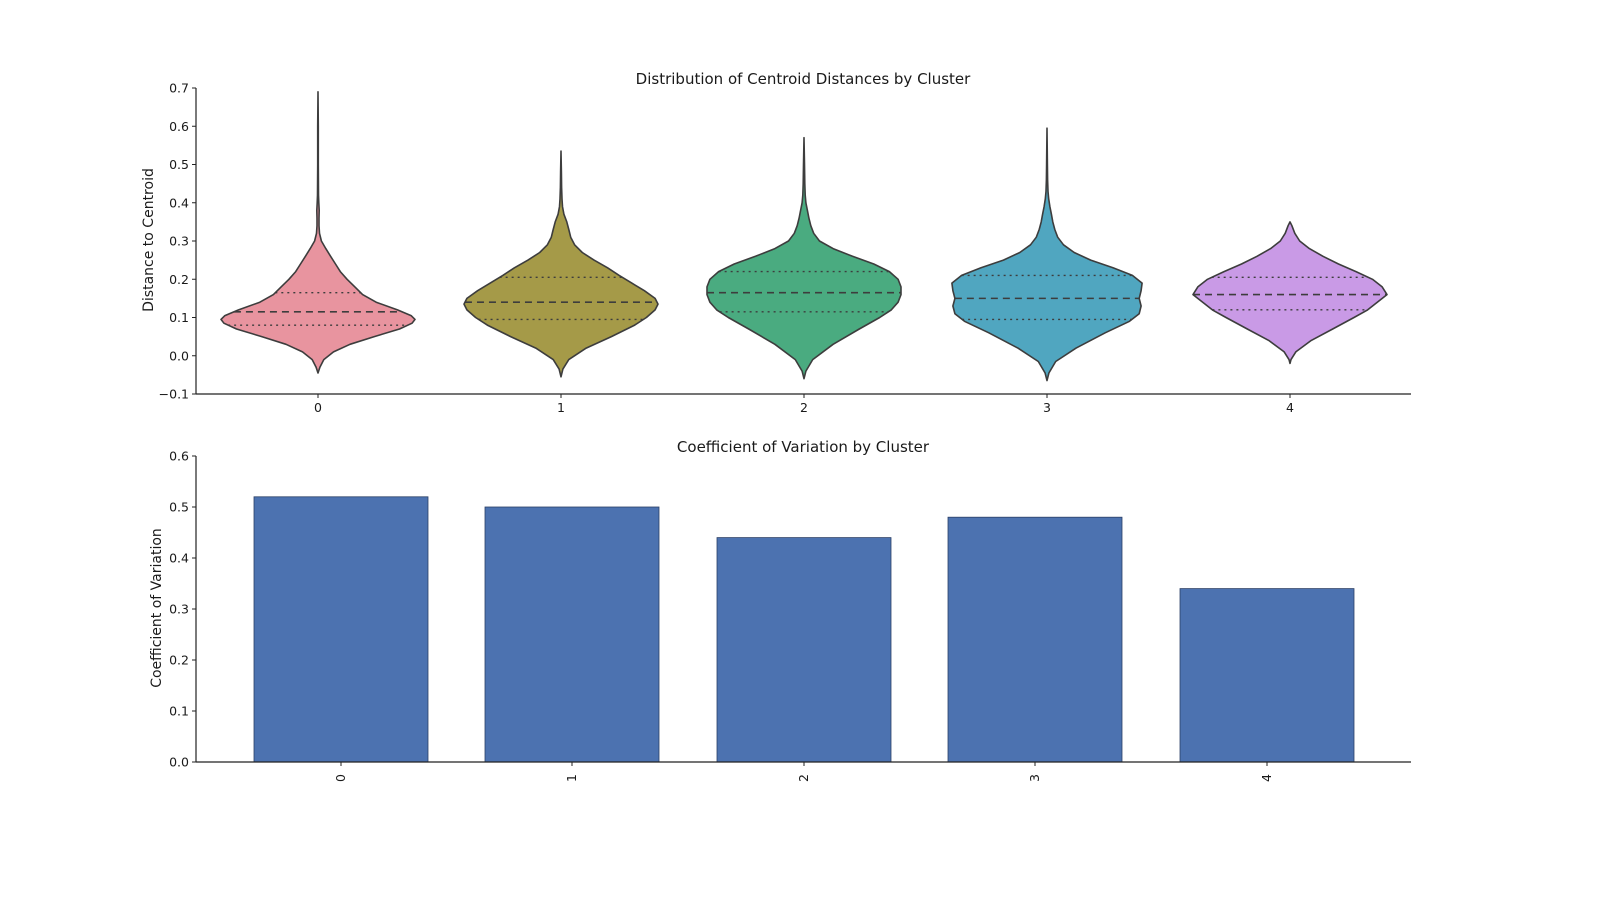 This screenshot has width=1620, height=900. I want to click on violin-y-tick-label: 0.6, so click(179, 126).